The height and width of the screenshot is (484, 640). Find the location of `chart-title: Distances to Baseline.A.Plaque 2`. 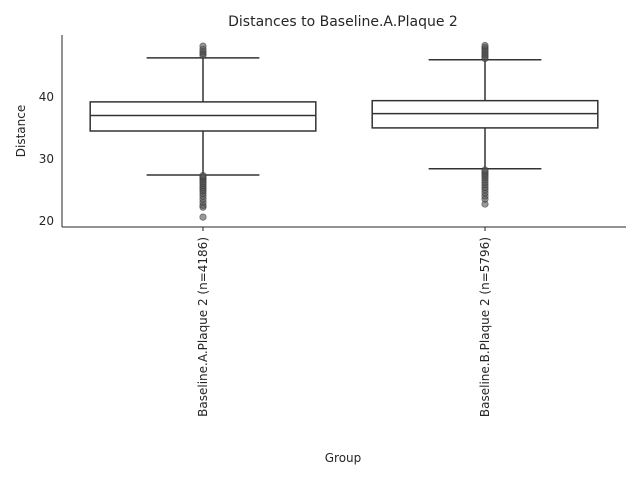

chart-title: Distances to Baseline.A.Plaque 2 is located at coordinates (343, 22).